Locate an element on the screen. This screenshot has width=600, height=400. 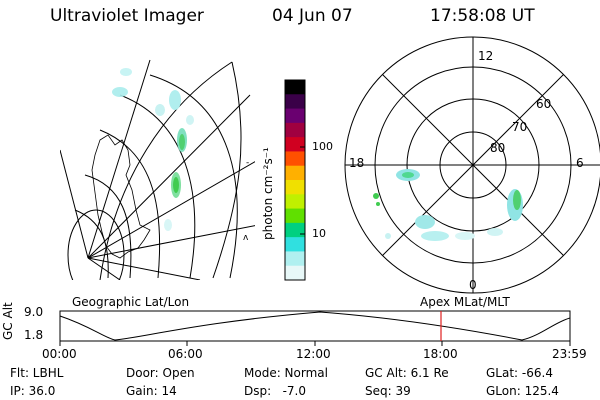
colorbar-unit-label: photon cm⁻²s⁻¹ is located at coordinates (268, 193).